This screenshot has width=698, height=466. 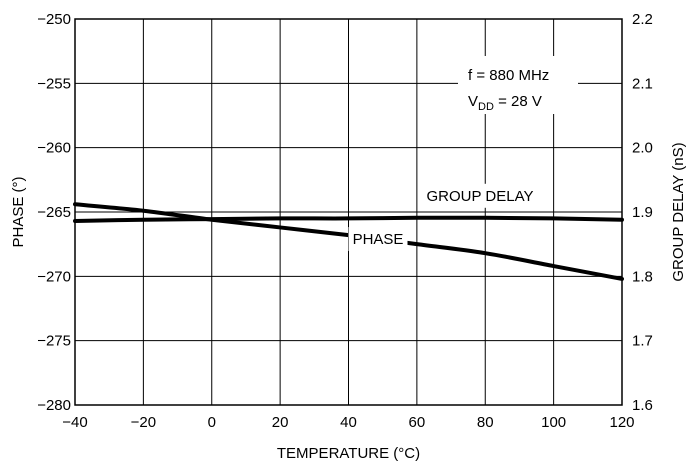 I want to click on conditions-annotation: f = 880 MHz VDD = 28 V, so click(x=518, y=85).